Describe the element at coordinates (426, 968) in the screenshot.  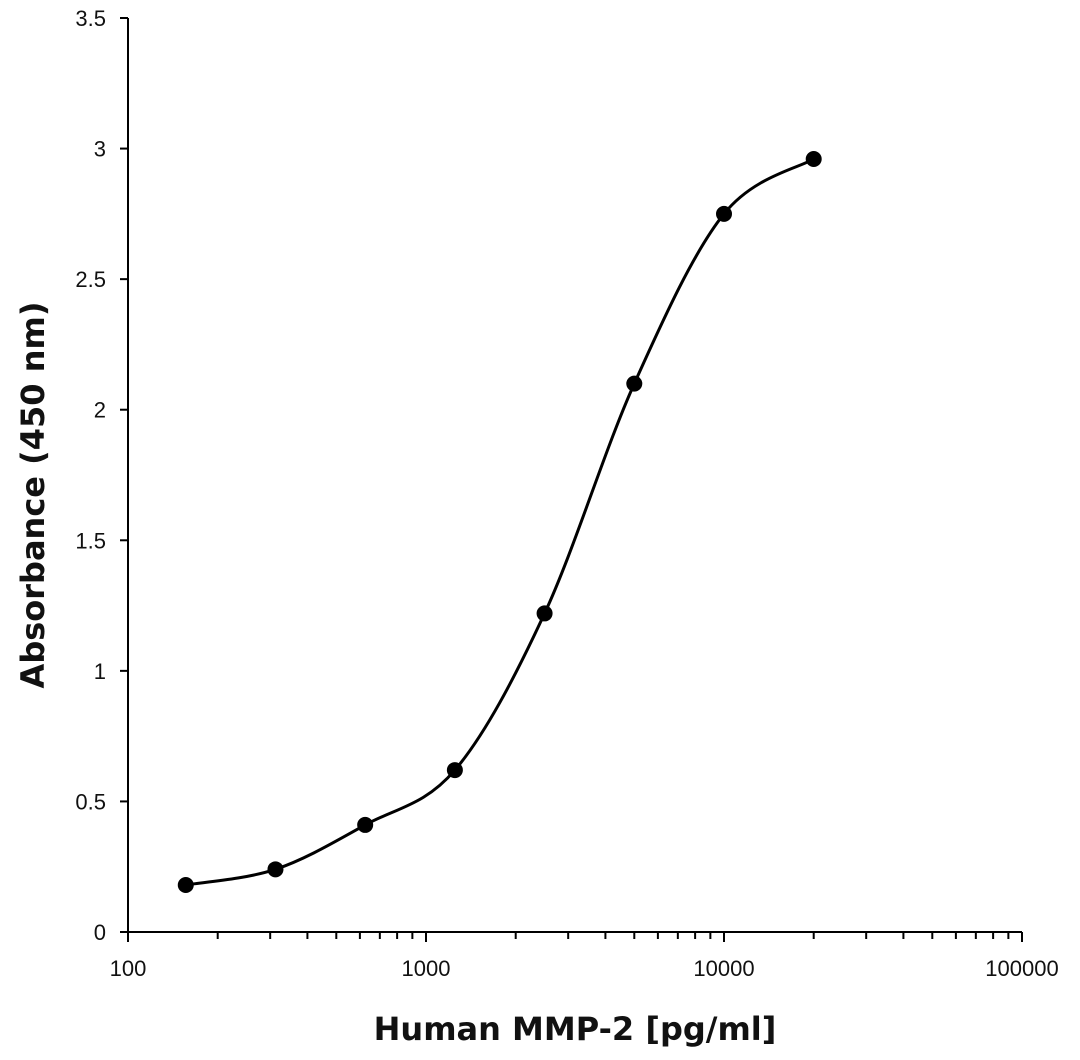
I see `x-tick-label: 1000` at that location.